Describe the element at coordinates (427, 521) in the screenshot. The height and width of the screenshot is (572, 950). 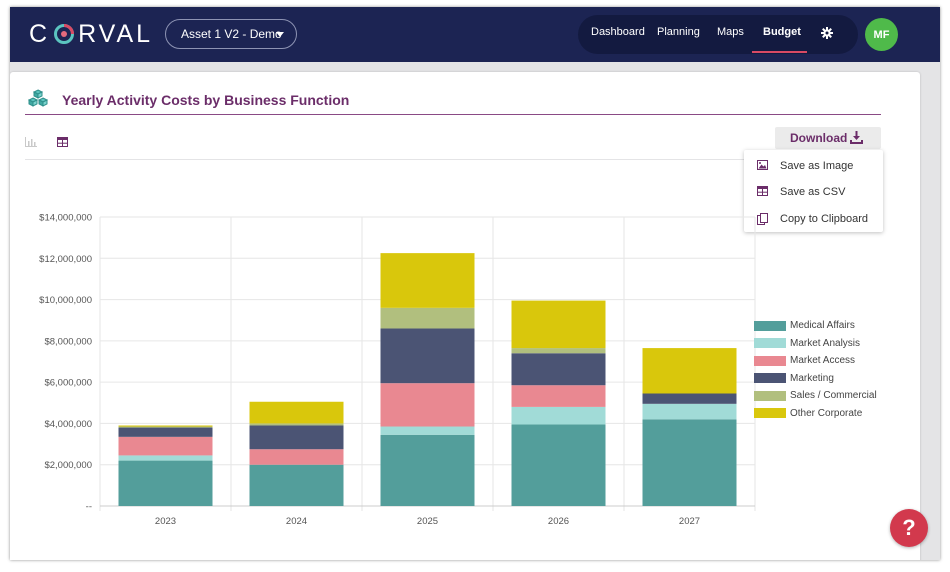
I see `x-tick-label: 2025` at that location.